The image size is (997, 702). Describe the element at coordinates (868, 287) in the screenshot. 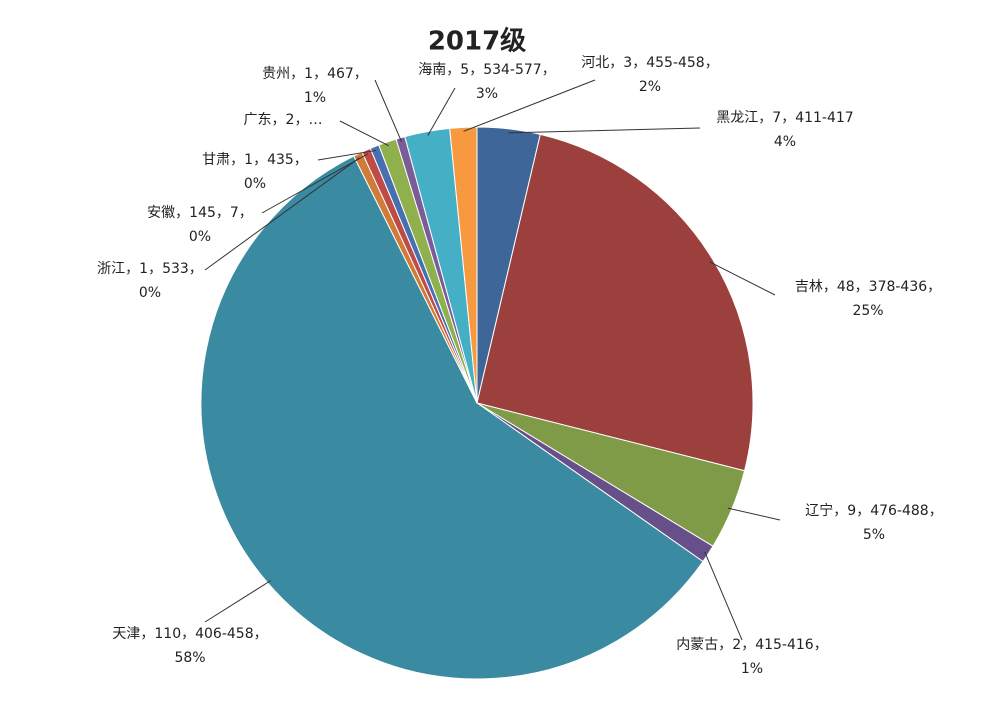

I see `data-label: 吉林，48，378-436，` at that location.